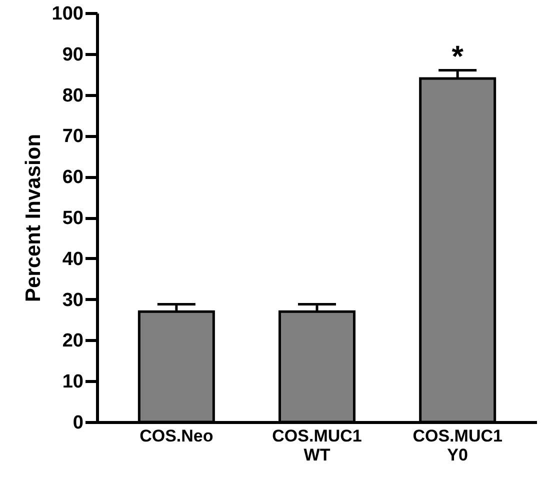 This screenshot has width=543, height=485. I want to click on y-tick-label: 20, so click(73, 341).